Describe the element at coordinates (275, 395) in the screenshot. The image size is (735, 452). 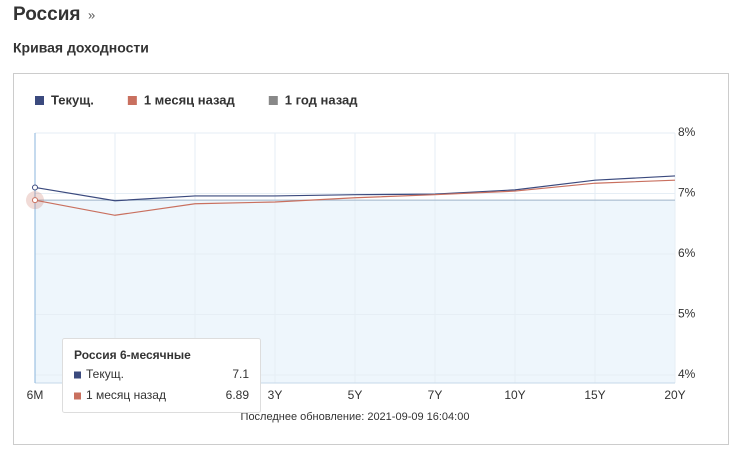
I see `x-tick-label: 3Y` at that location.